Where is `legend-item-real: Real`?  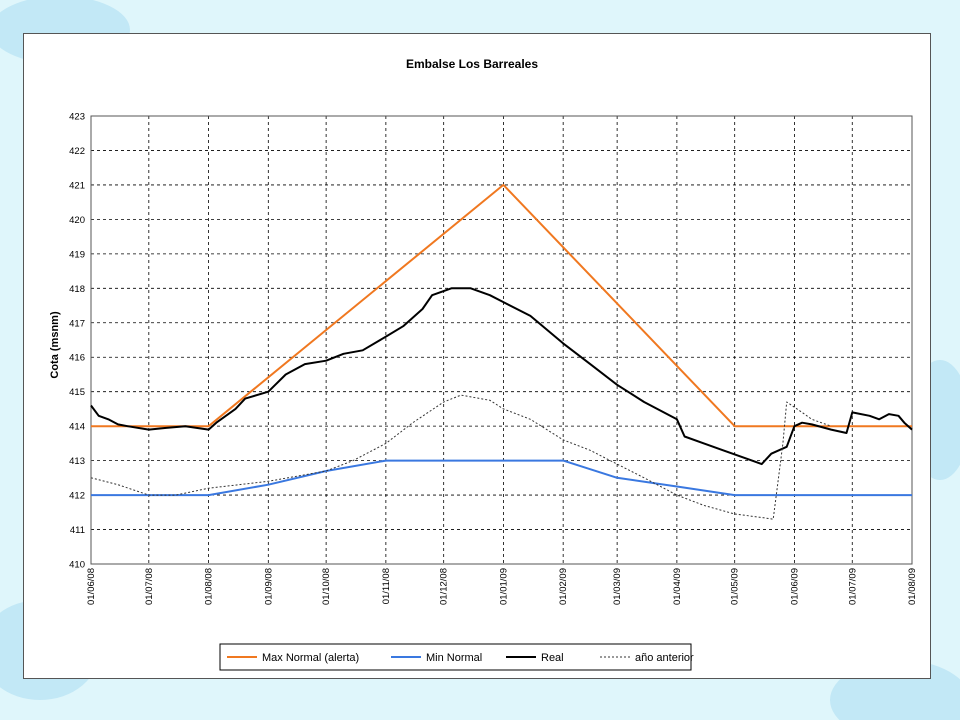
legend-item-real: Real is located at coordinates (535, 658).